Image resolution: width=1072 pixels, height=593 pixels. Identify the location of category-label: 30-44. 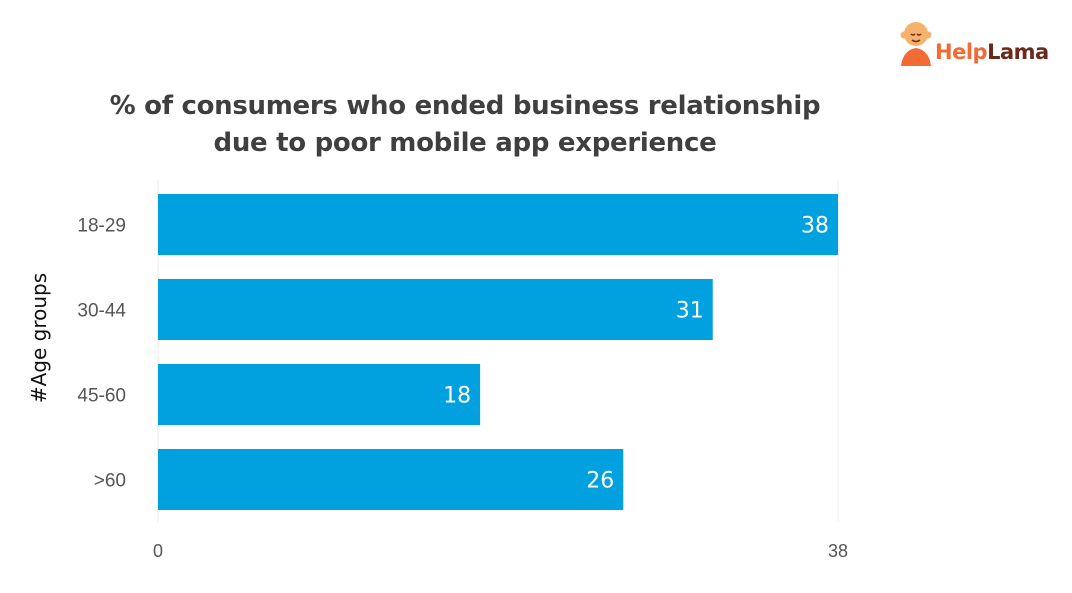
(101, 311).